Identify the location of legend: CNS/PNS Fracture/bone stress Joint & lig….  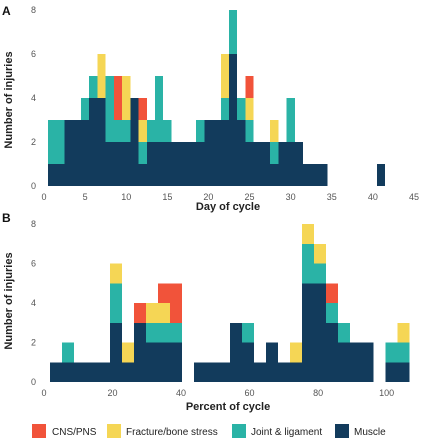
(209, 431).